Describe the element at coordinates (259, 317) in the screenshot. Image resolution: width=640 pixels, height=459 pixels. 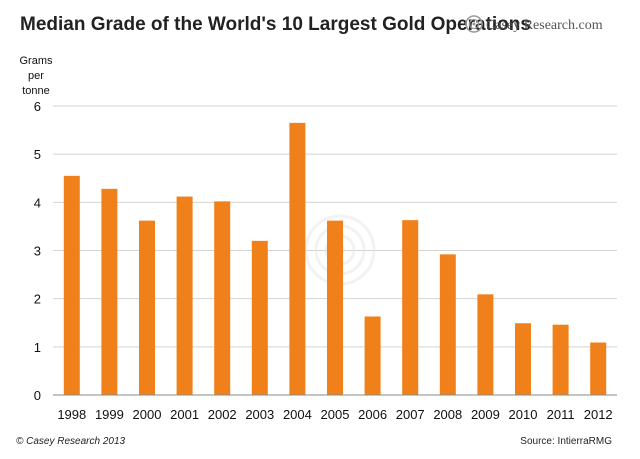
I see `bar-2003` at that location.